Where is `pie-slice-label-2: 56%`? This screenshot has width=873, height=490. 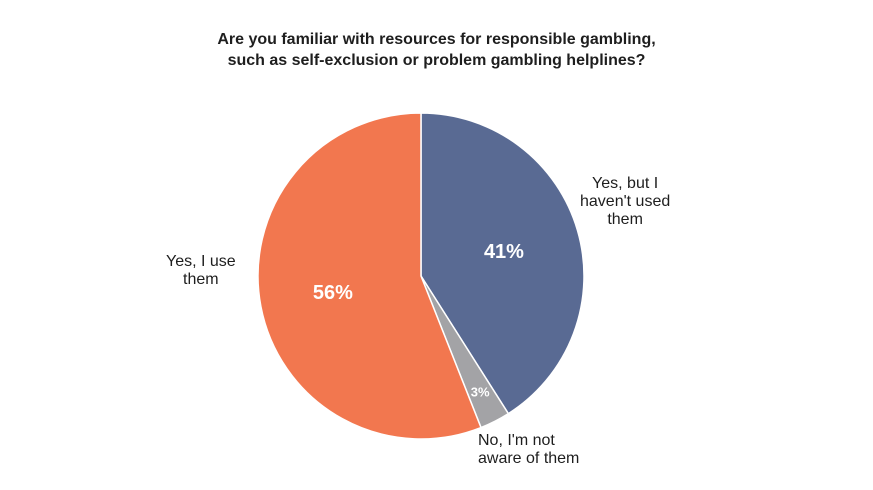
pie-slice-label-2: 56% is located at coordinates (333, 293).